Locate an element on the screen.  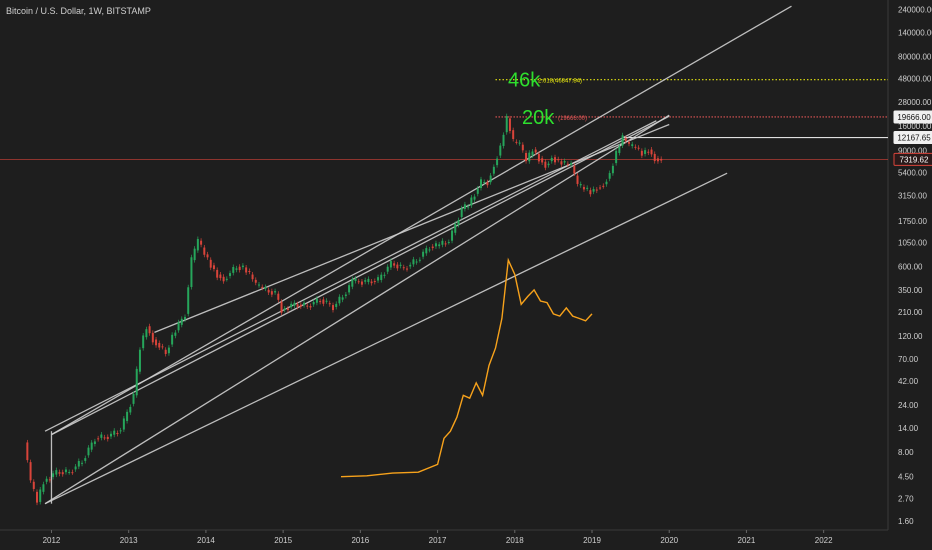
y-tick-label: 80000.00 is located at coordinates (915, 57).